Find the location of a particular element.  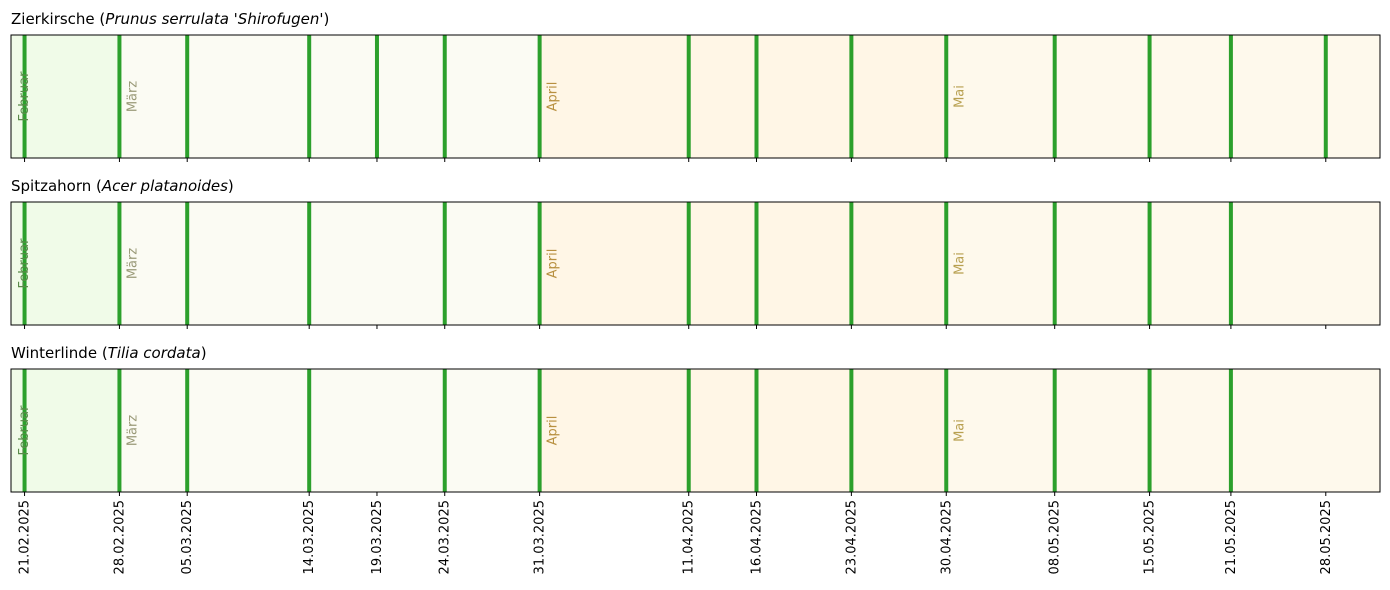

panel-title-part: Tilia cordata is located at coordinates (154, 353).